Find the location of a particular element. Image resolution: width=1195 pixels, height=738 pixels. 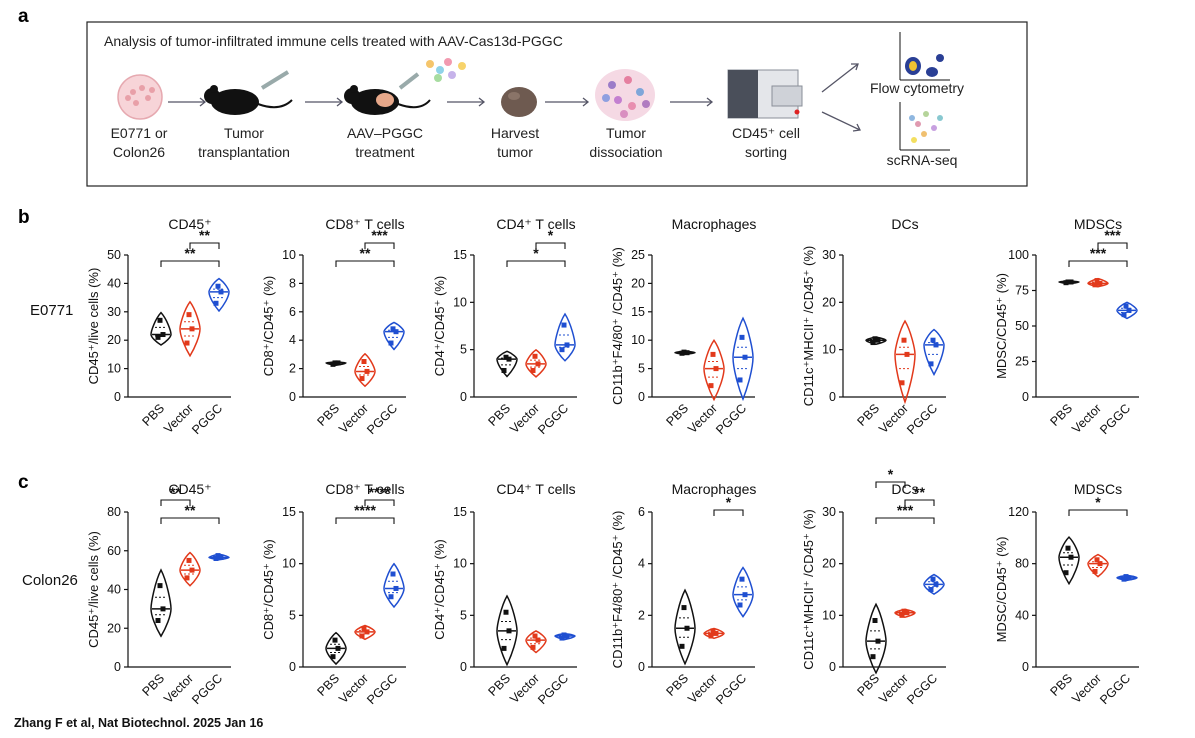

y-tick-label: 60 is located at coordinates (114, 551).